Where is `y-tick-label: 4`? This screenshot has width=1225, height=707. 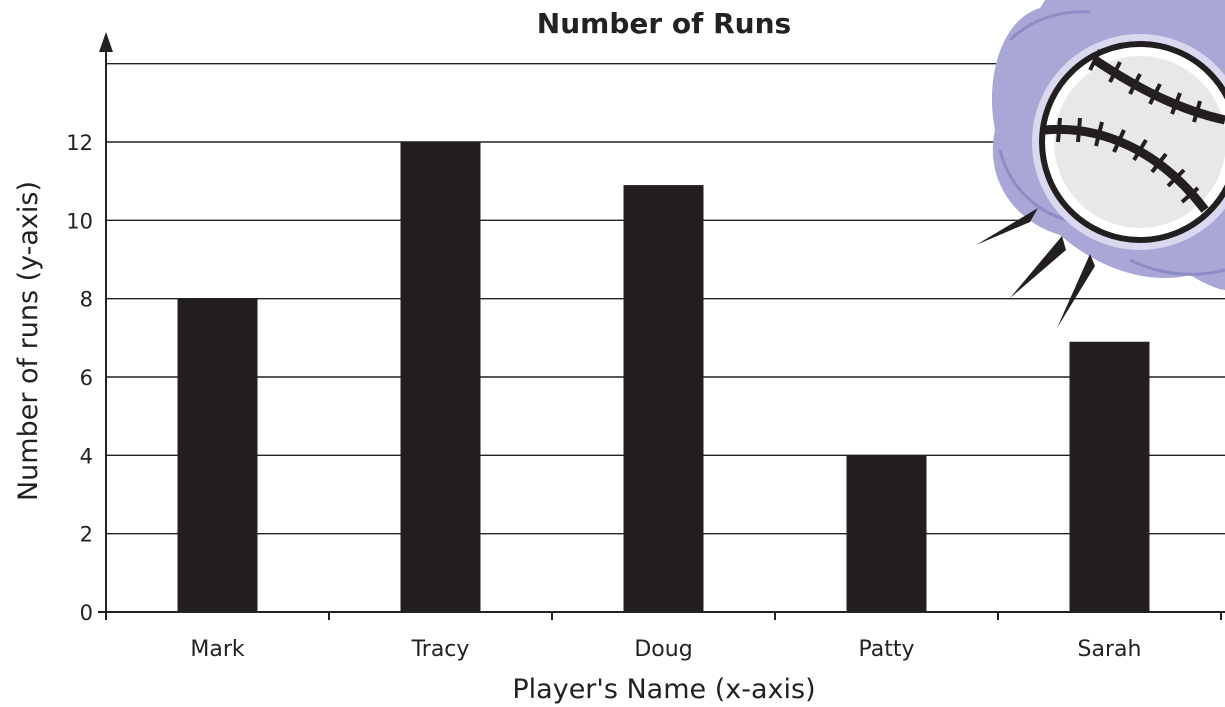
y-tick-label: 4 is located at coordinates (86, 456).